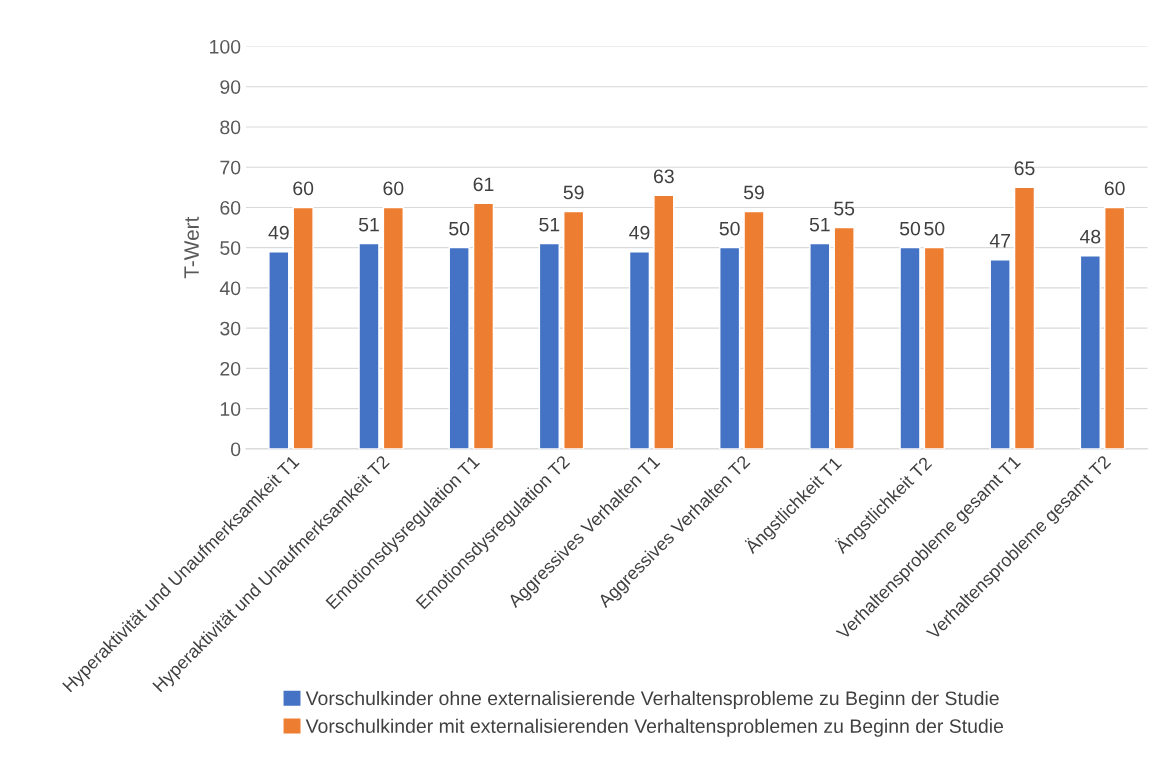 The width and height of the screenshot is (1171, 774). Describe the element at coordinates (230, 248) in the screenshot. I see `y-tick-label: 50` at that location.